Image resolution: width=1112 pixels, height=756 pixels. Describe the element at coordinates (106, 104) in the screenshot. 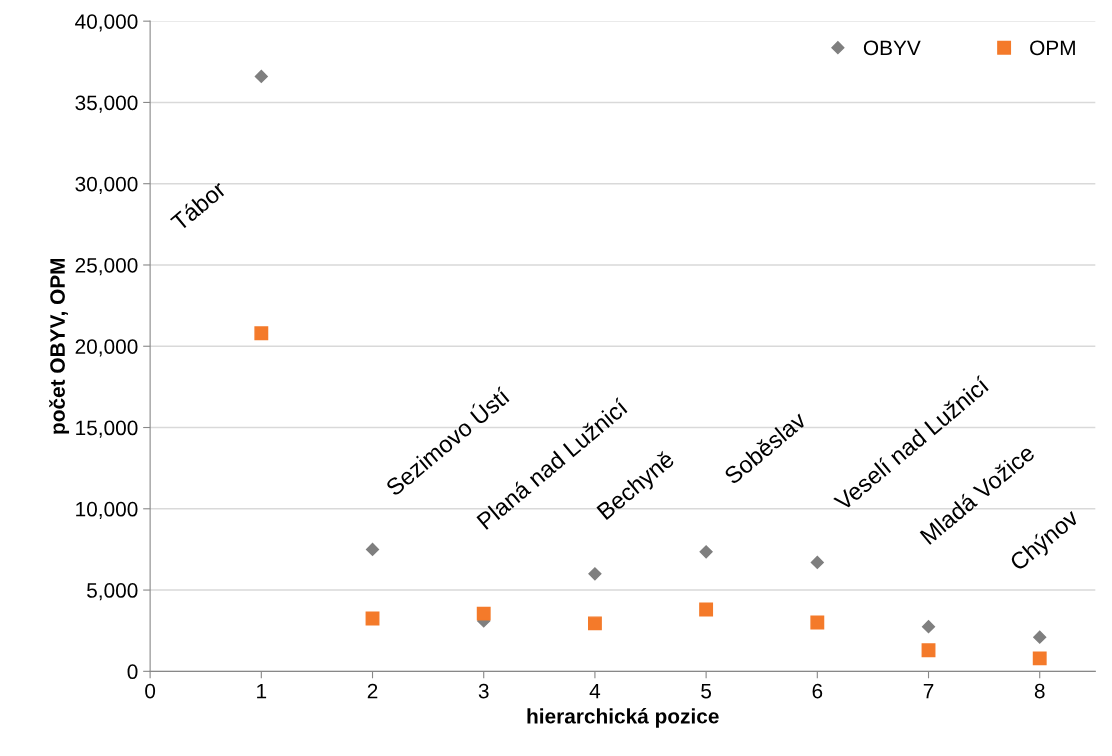

I see `y-tick-label: 35,000` at that location.